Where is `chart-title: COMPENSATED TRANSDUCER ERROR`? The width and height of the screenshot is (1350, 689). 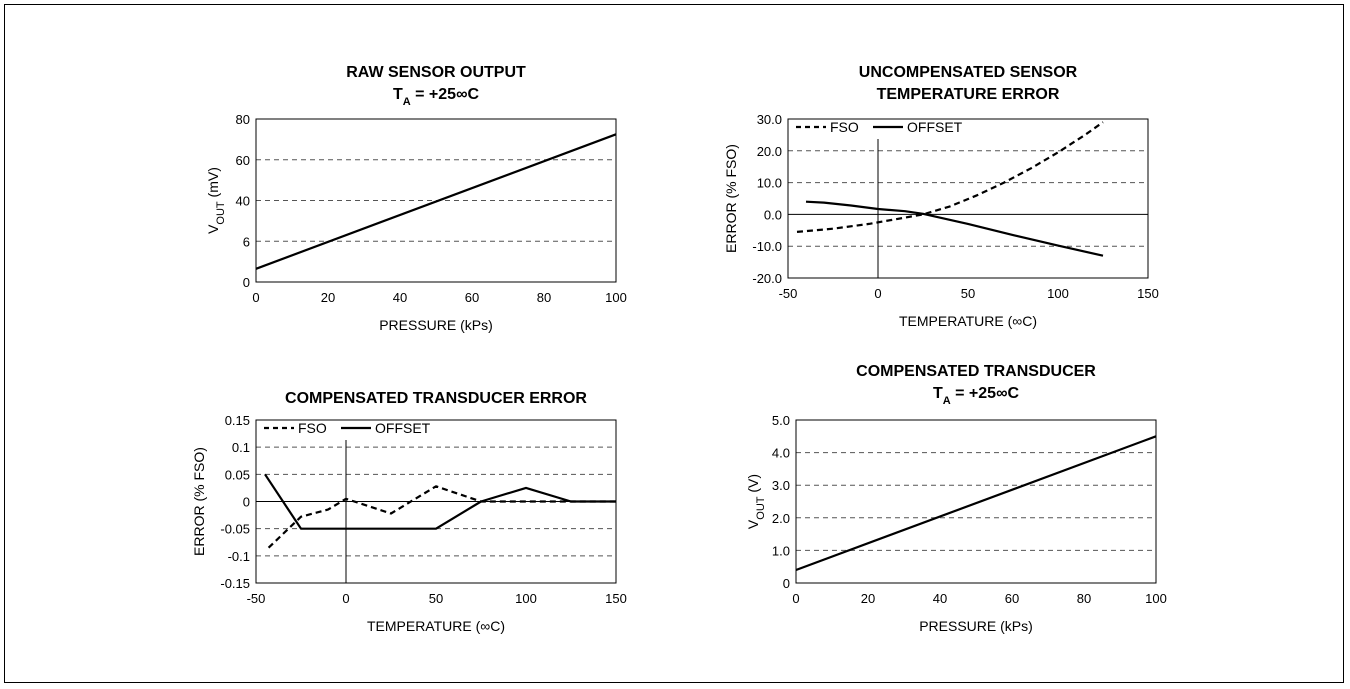
chart-title: COMPENSATED TRANSDUCER ERROR is located at coordinates (436, 398).